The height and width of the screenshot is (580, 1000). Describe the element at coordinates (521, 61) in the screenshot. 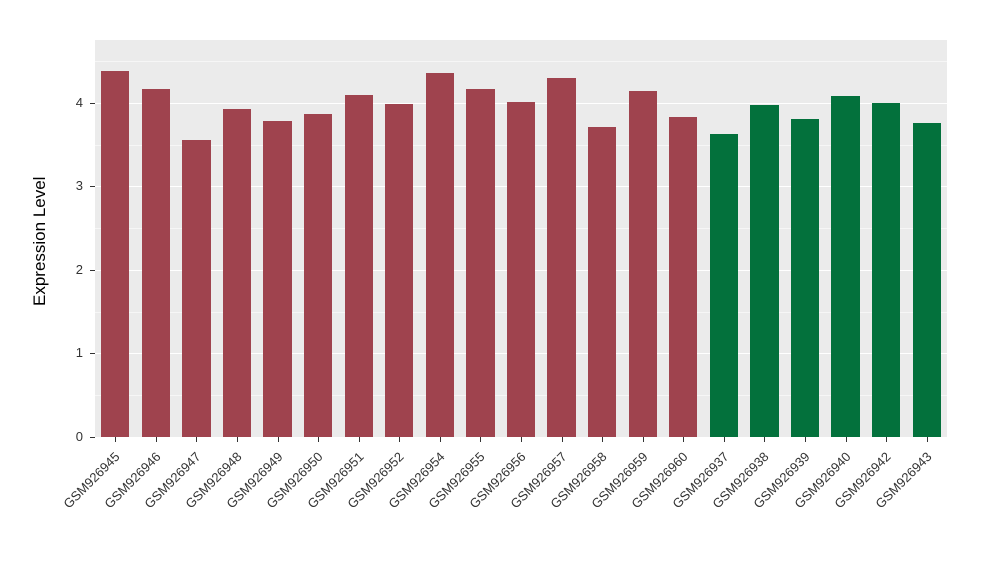

I see `gridline-minor` at that location.